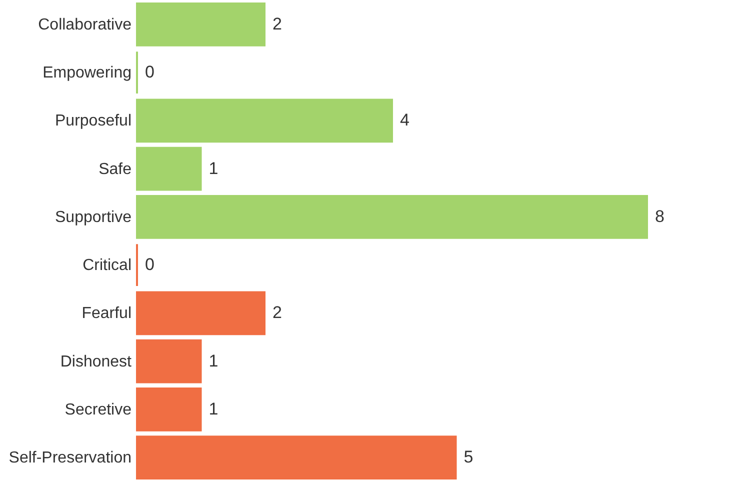 This screenshot has width=750, height=482. What do you see at coordinates (93, 121) in the screenshot?
I see `y-tick-label: Purposeful` at bounding box center [93, 121].